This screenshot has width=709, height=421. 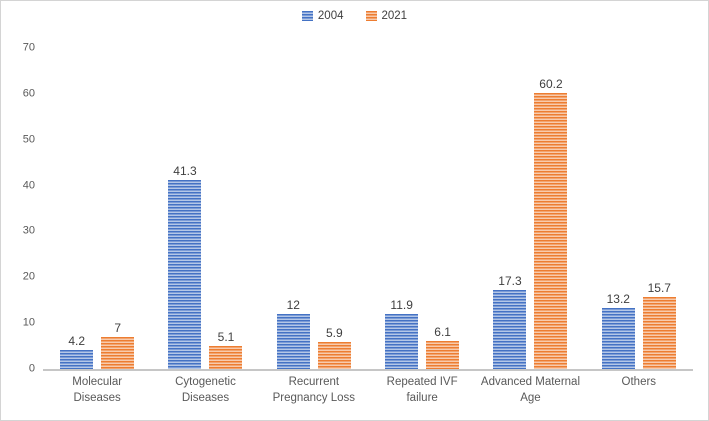 I want to click on x-axis-label-cytogenetic-diseases: Cytogenetic Diseases, so click(x=205, y=390).